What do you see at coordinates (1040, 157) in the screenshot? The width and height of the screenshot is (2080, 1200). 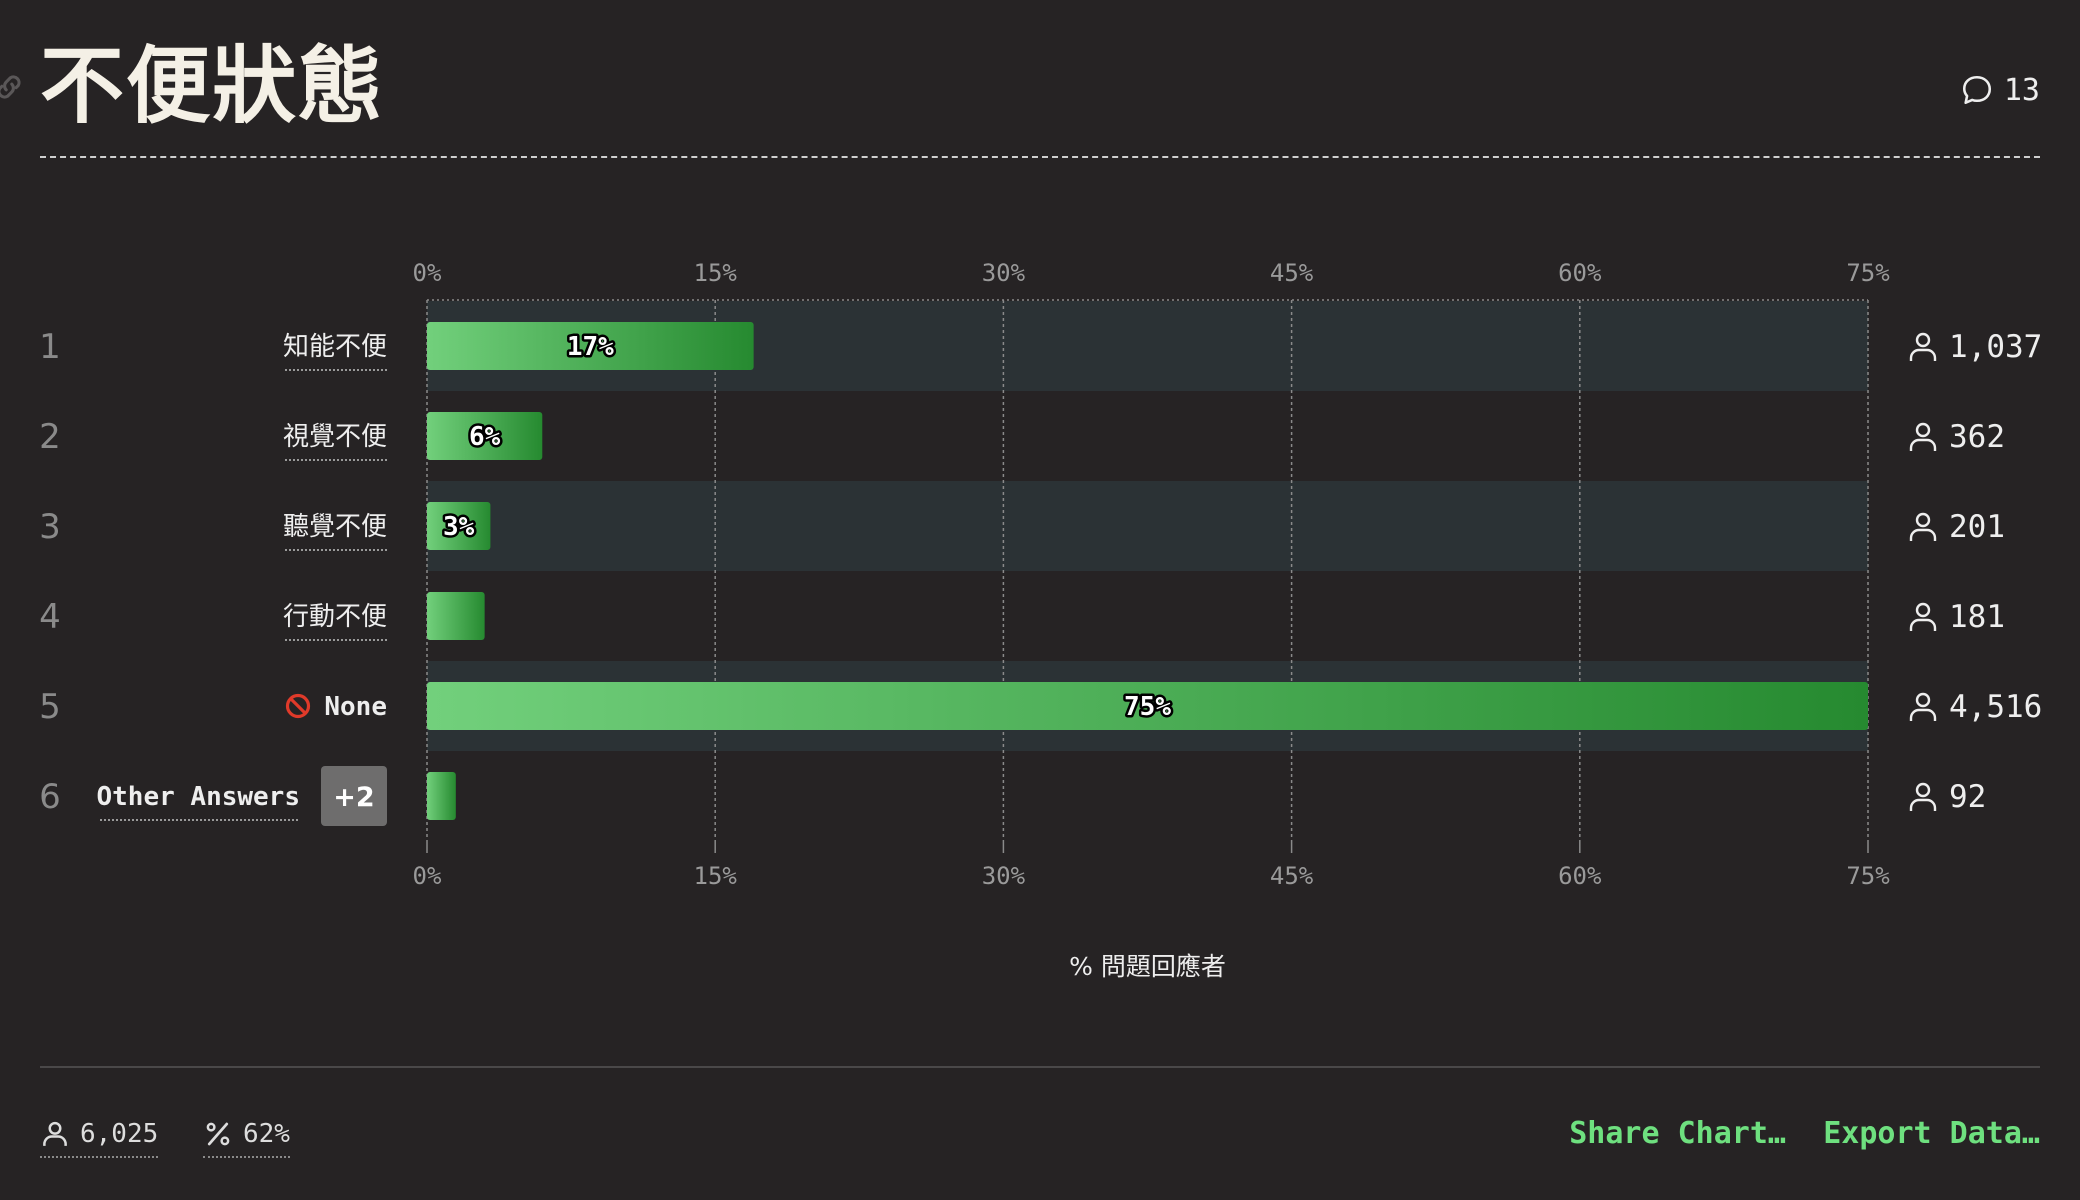 I see `title-divider` at bounding box center [1040, 157].